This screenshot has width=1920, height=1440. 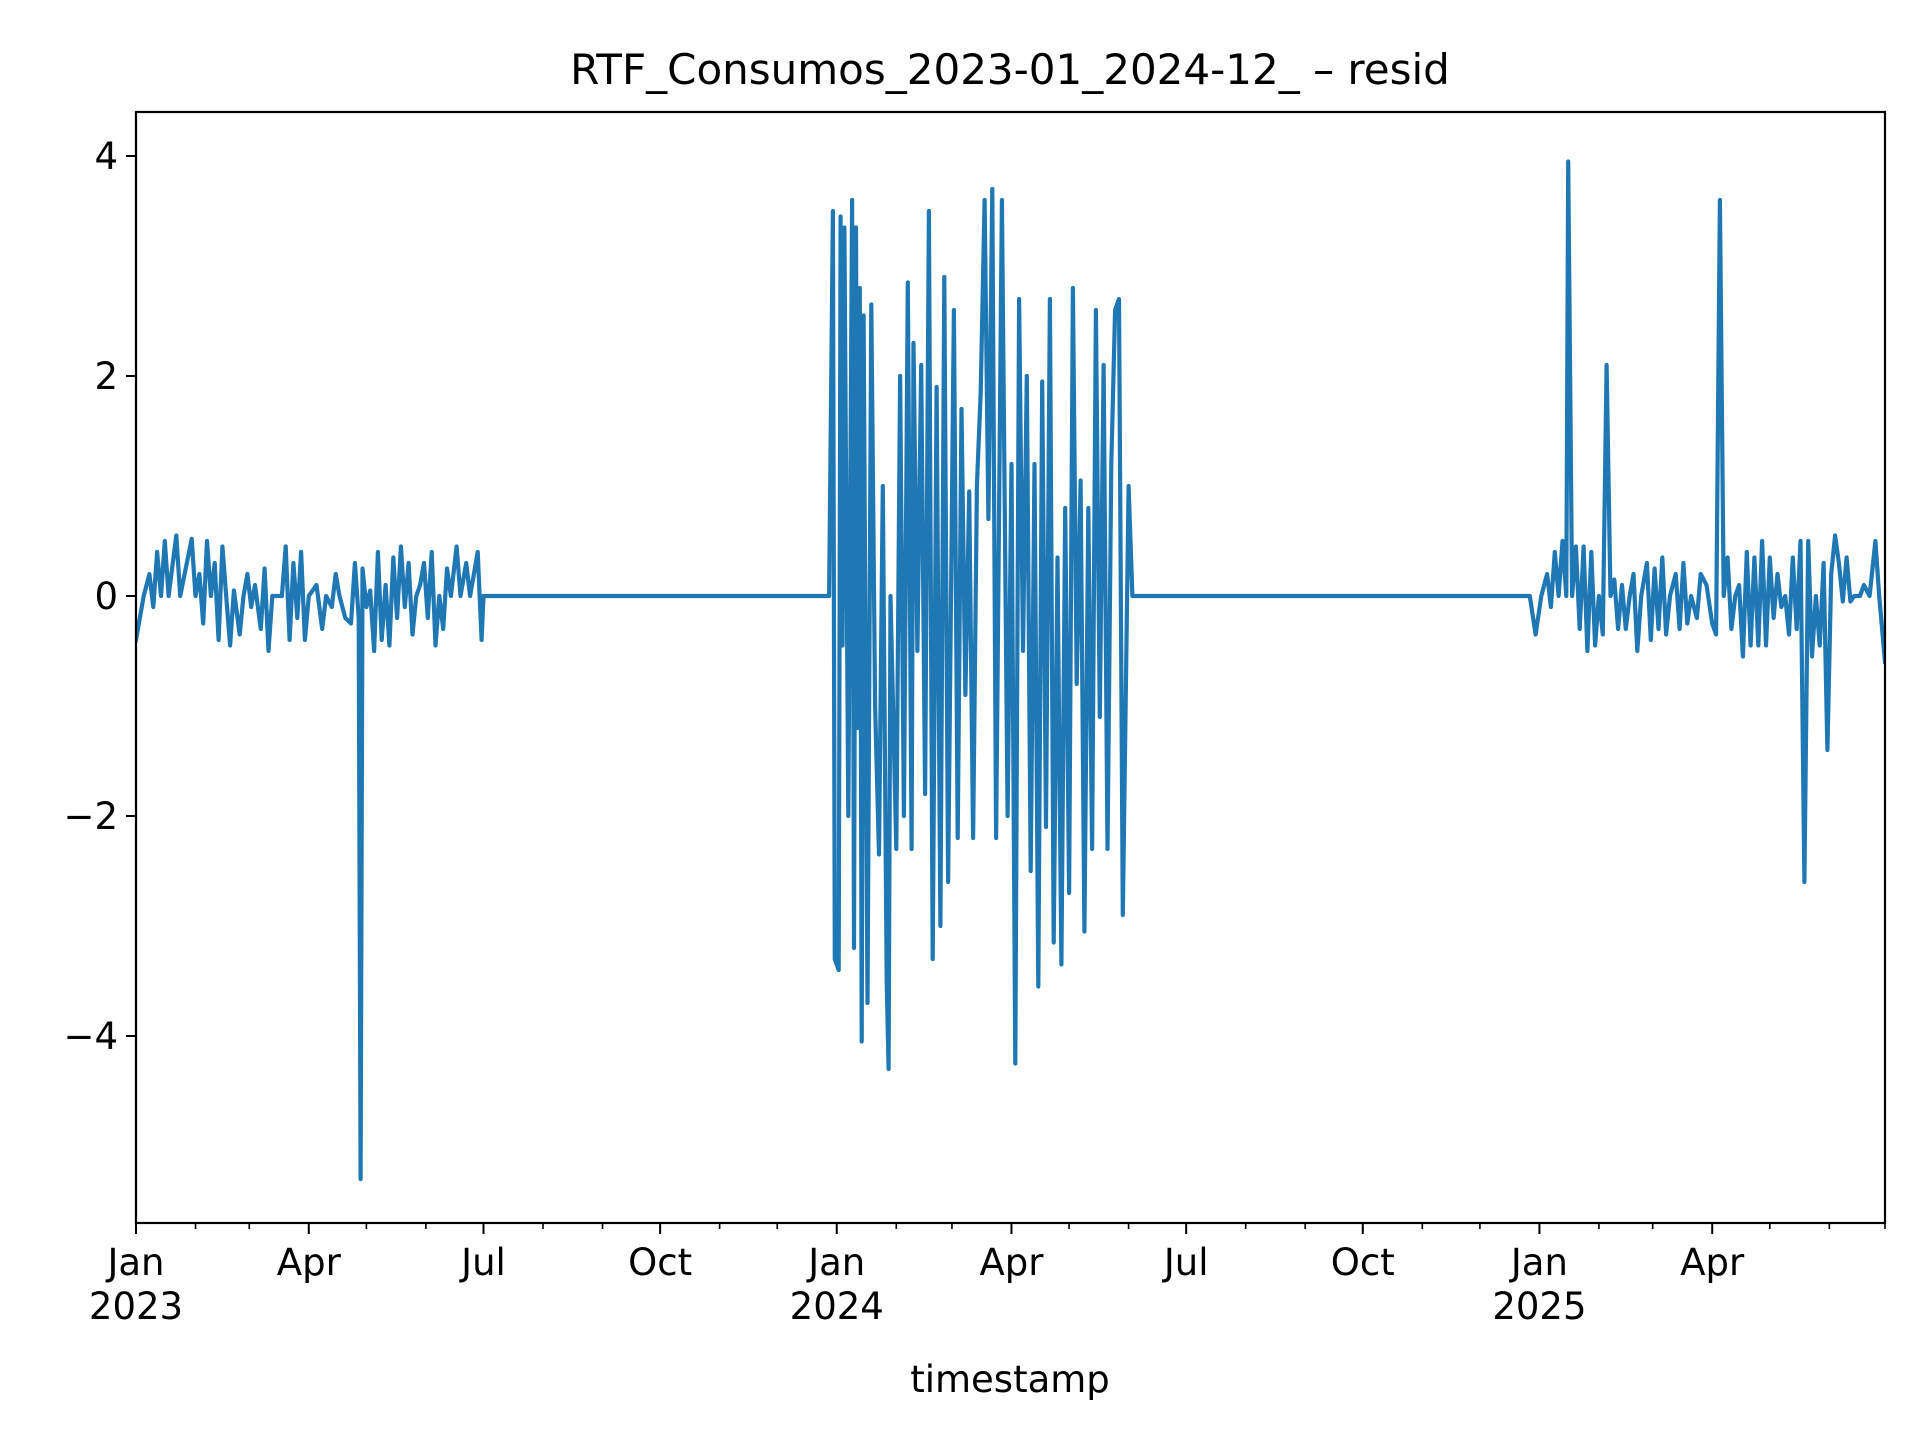 I want to click on y-axis: −4 −2 0 2 4, so click(x=99, y=596).